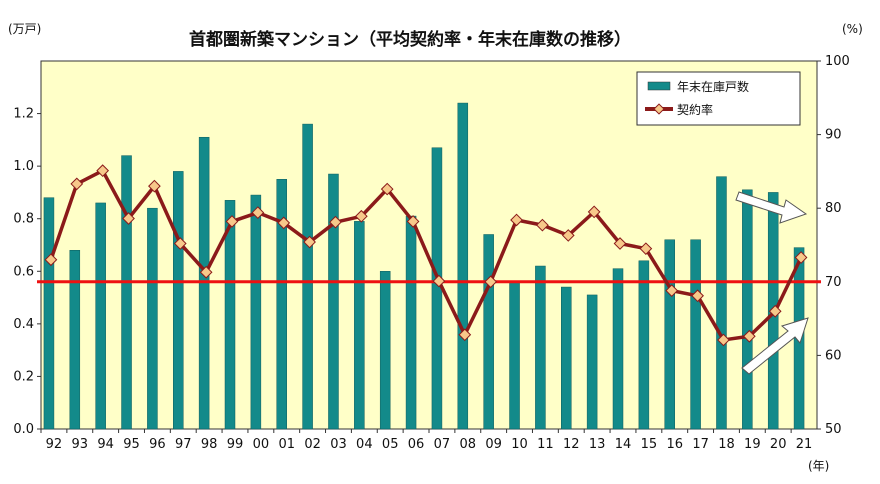 This screenshot has width=880, height=484. What do you see at coordinates (23, 376) in the screenshot?
I see `y-left-tick-label: 0.2` at bounding box center [23, 376].